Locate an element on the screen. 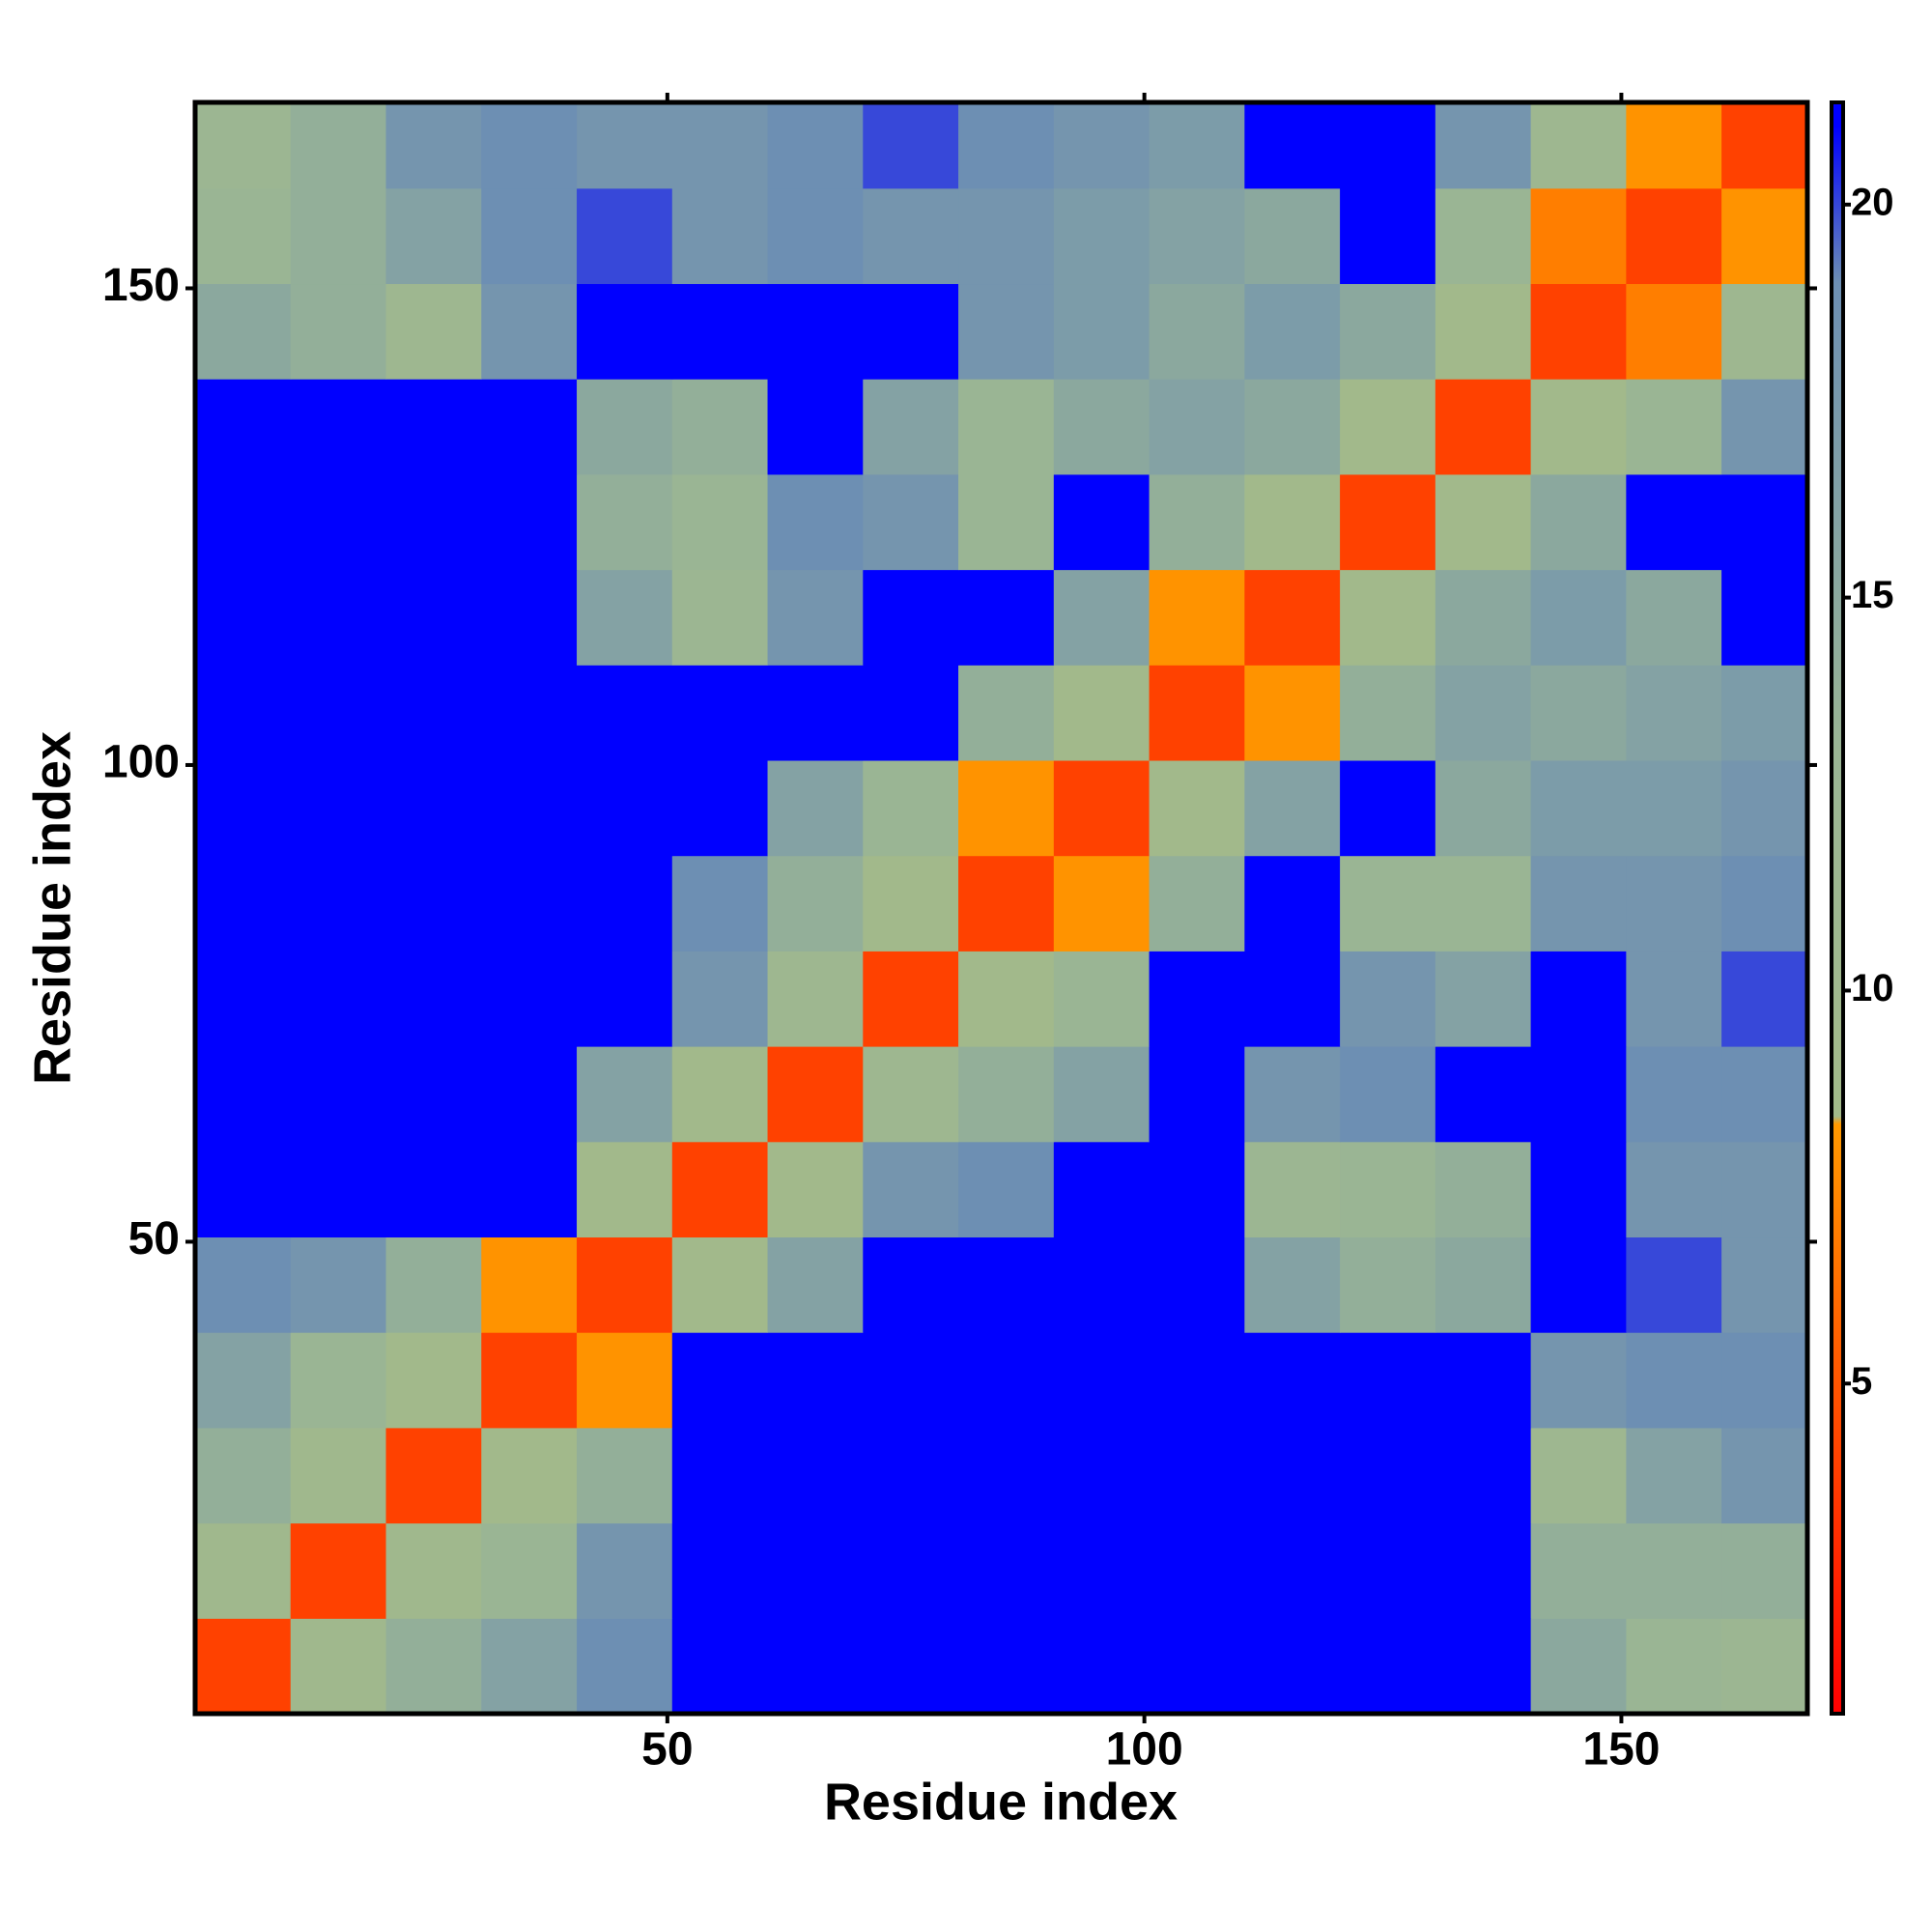 The image size is (1932, 1932). y-axis-label: Residue index is located at coordinates (52, 908).